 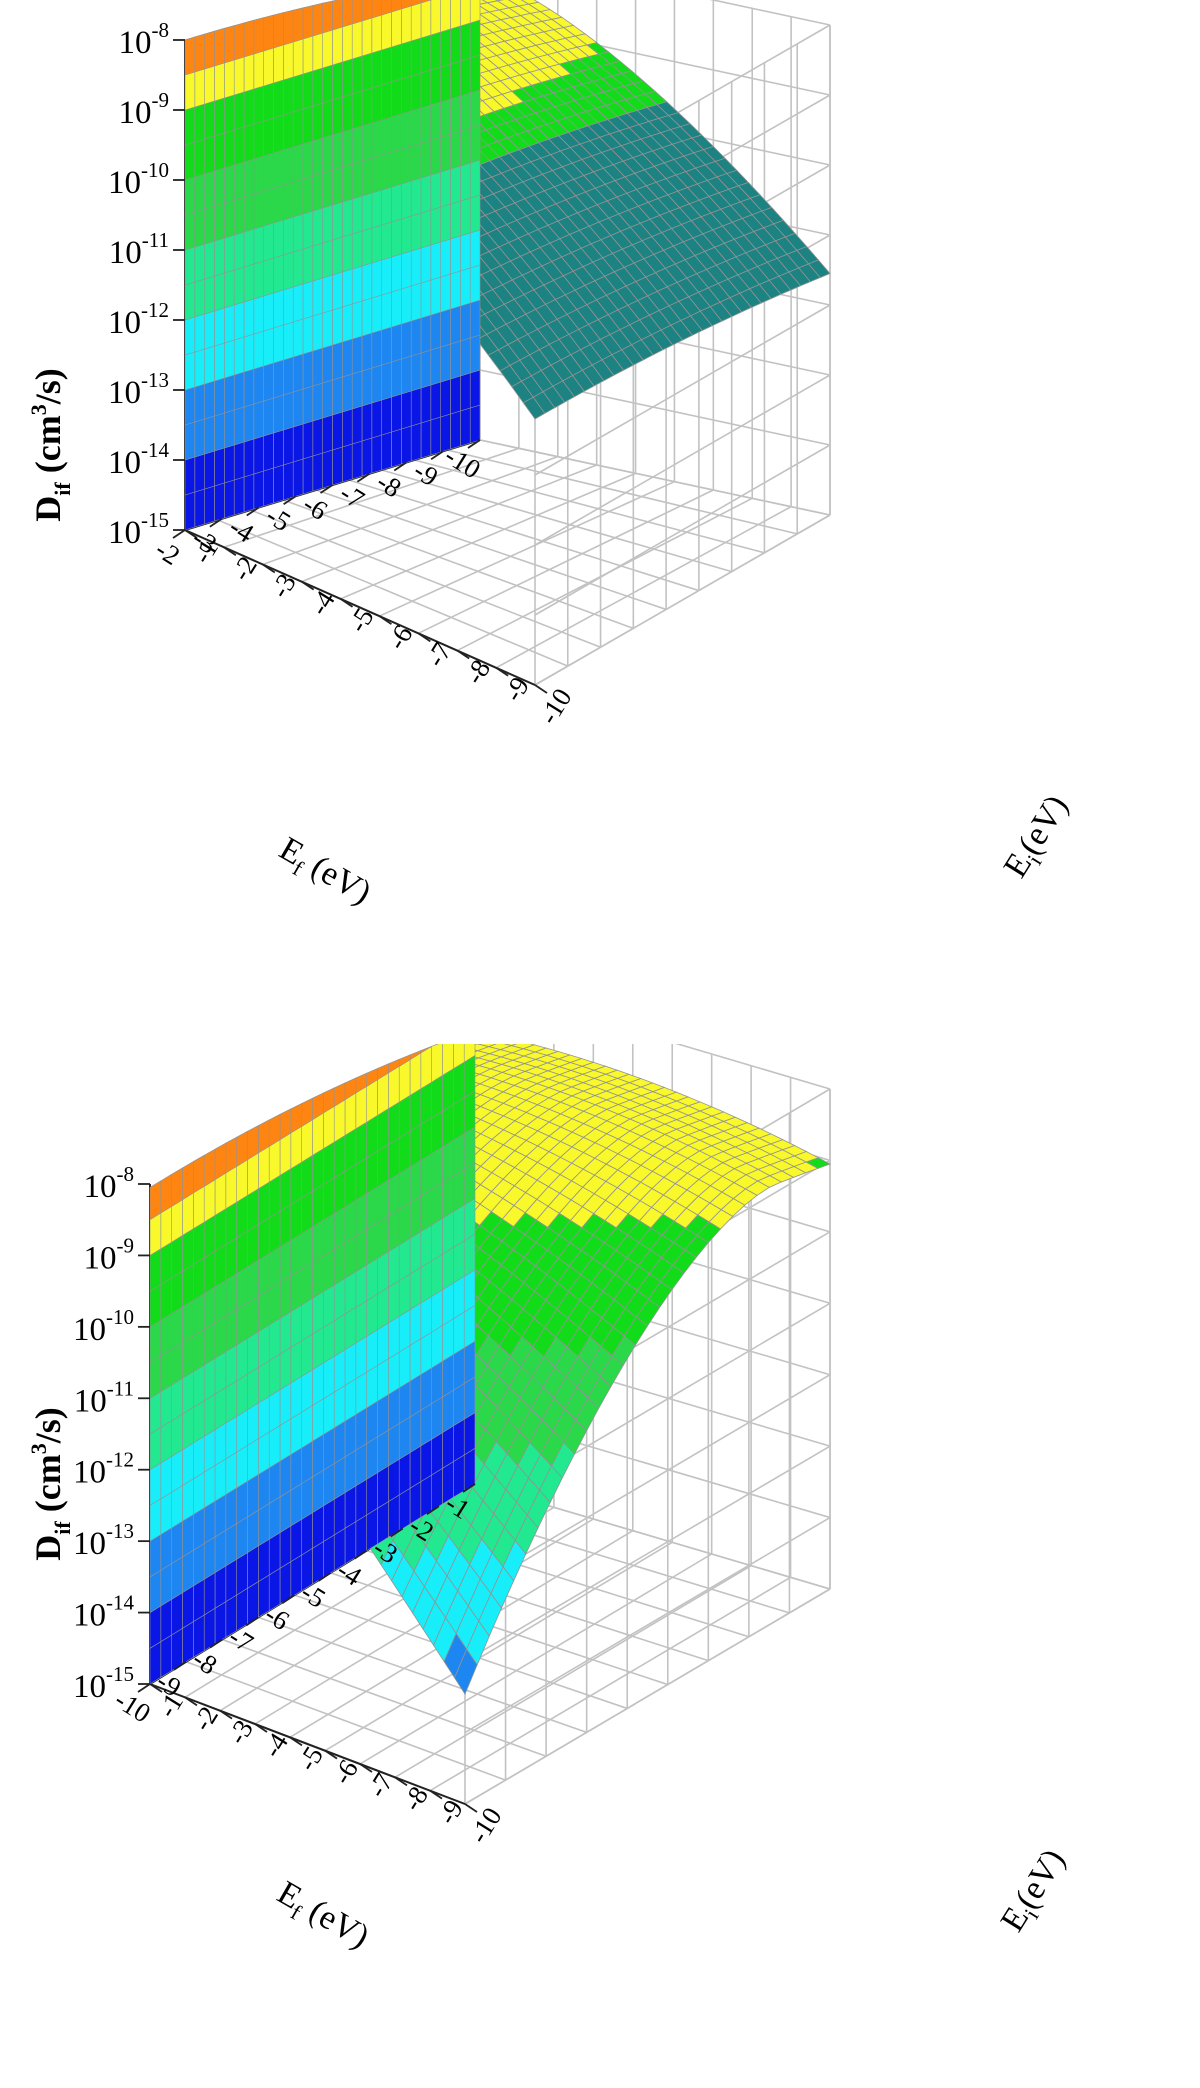 What do you see at coordinates (133, 1706) in the screenshot?
I see `x-tick-label: -10` at bounding box center [133, 1706].